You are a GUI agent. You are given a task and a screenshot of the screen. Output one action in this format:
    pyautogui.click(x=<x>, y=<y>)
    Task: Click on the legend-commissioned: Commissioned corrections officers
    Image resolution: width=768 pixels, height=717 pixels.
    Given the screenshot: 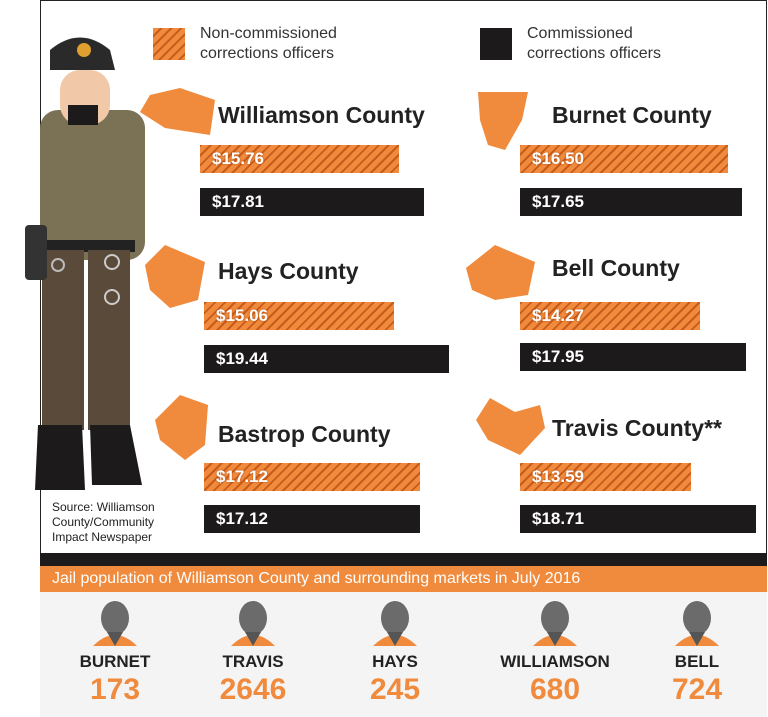 What is the action you would take?
    pyautogui.click(x=594, y=43)
    